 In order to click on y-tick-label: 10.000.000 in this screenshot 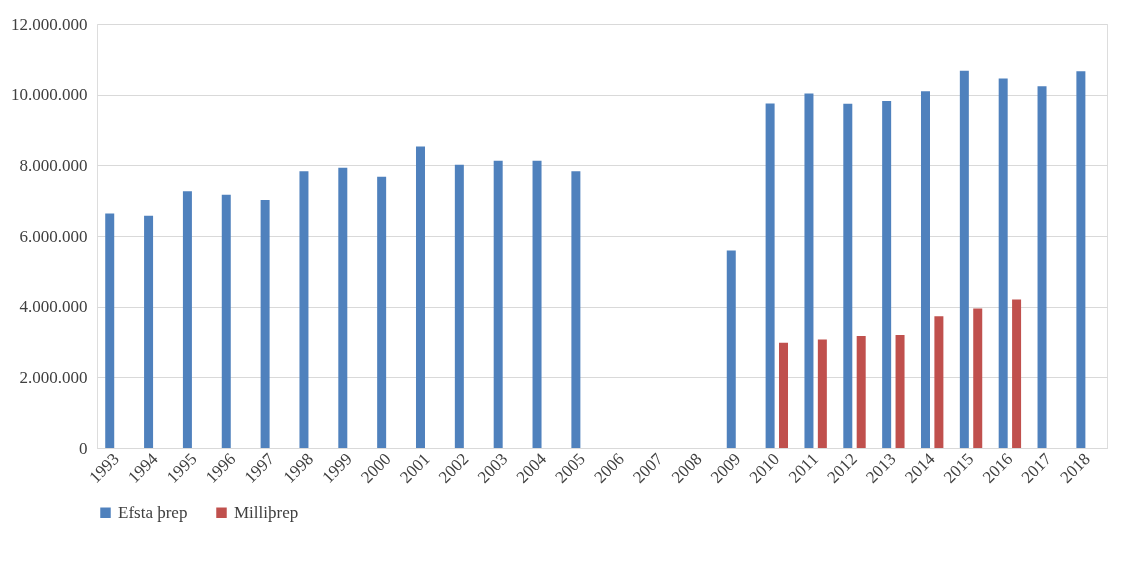, I will do `click(49, 95)`.